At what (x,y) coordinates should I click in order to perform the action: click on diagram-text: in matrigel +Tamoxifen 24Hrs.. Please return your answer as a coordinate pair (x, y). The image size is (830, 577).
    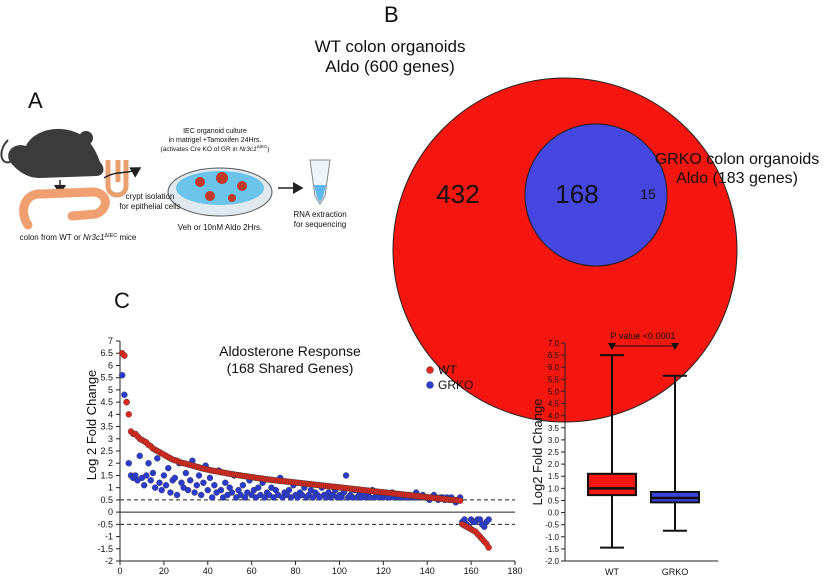
    Looking at the image, I should click on (215, 140).